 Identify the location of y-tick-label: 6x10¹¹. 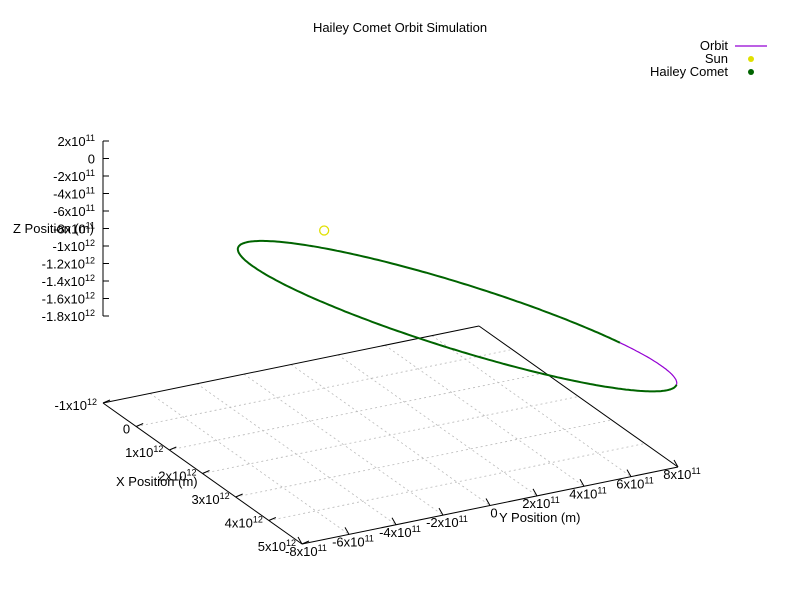
(635, 484).